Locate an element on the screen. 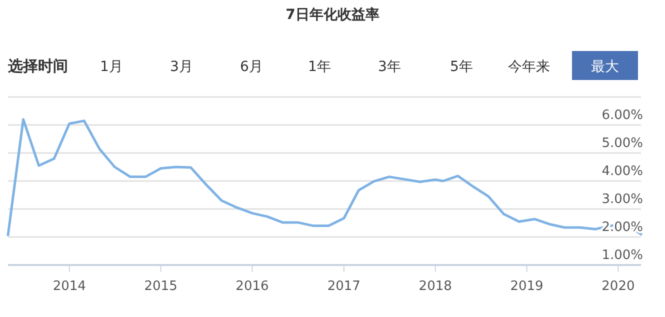  y-tick-label: 3.00% is located at coordinates (622, 199).